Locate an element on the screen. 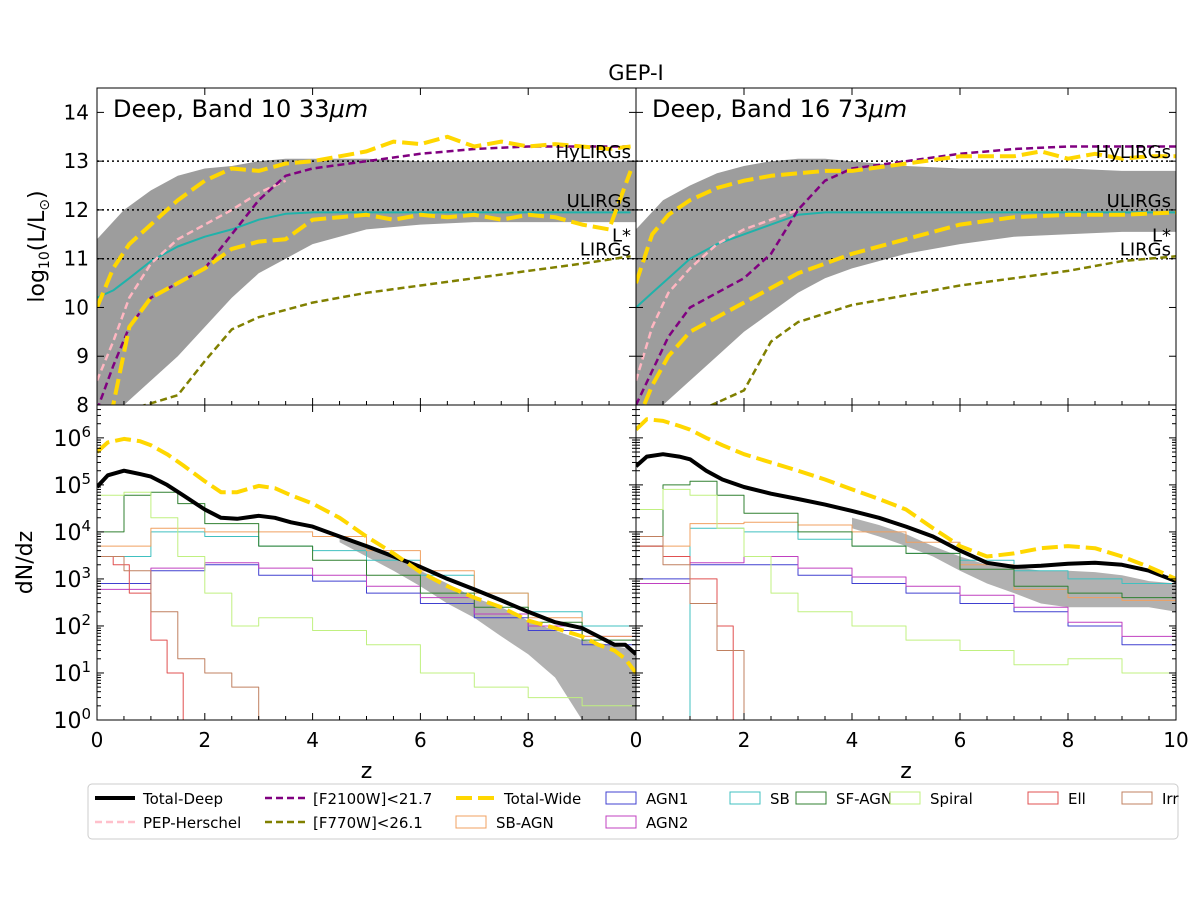 The height and width of the screenshot is (900, 1200). uncertainty-band is located at coordinates (1014, 564).